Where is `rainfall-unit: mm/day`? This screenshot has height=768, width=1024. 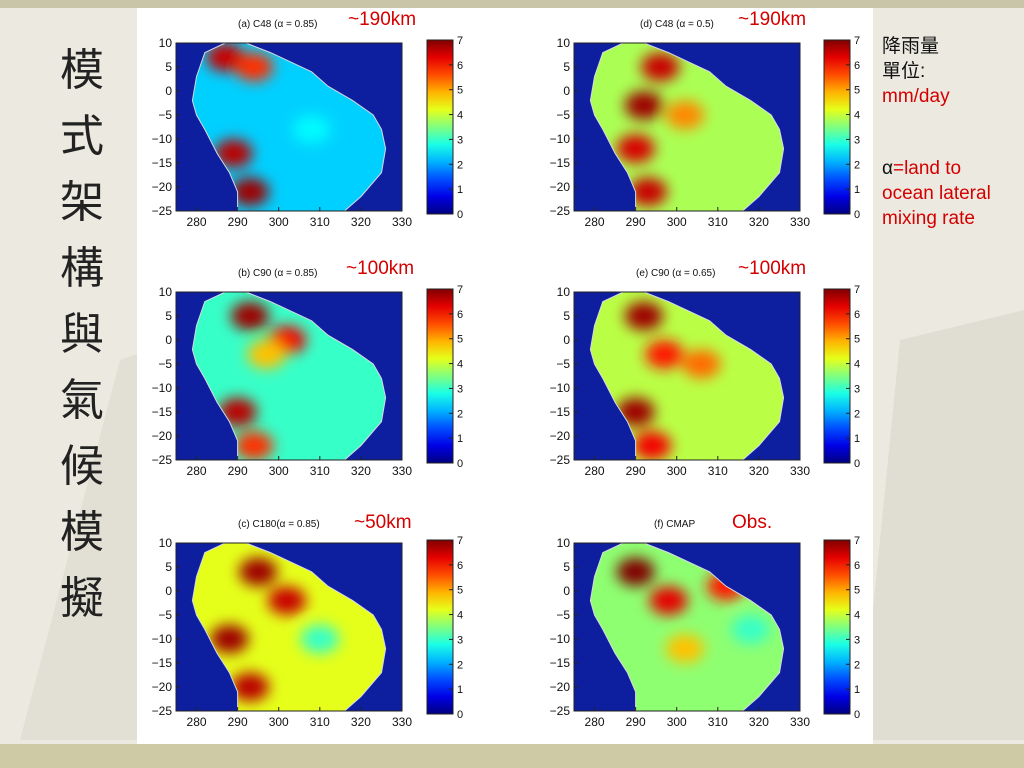 rainfall-unit: mm/day is located at coordinates (916, 96).